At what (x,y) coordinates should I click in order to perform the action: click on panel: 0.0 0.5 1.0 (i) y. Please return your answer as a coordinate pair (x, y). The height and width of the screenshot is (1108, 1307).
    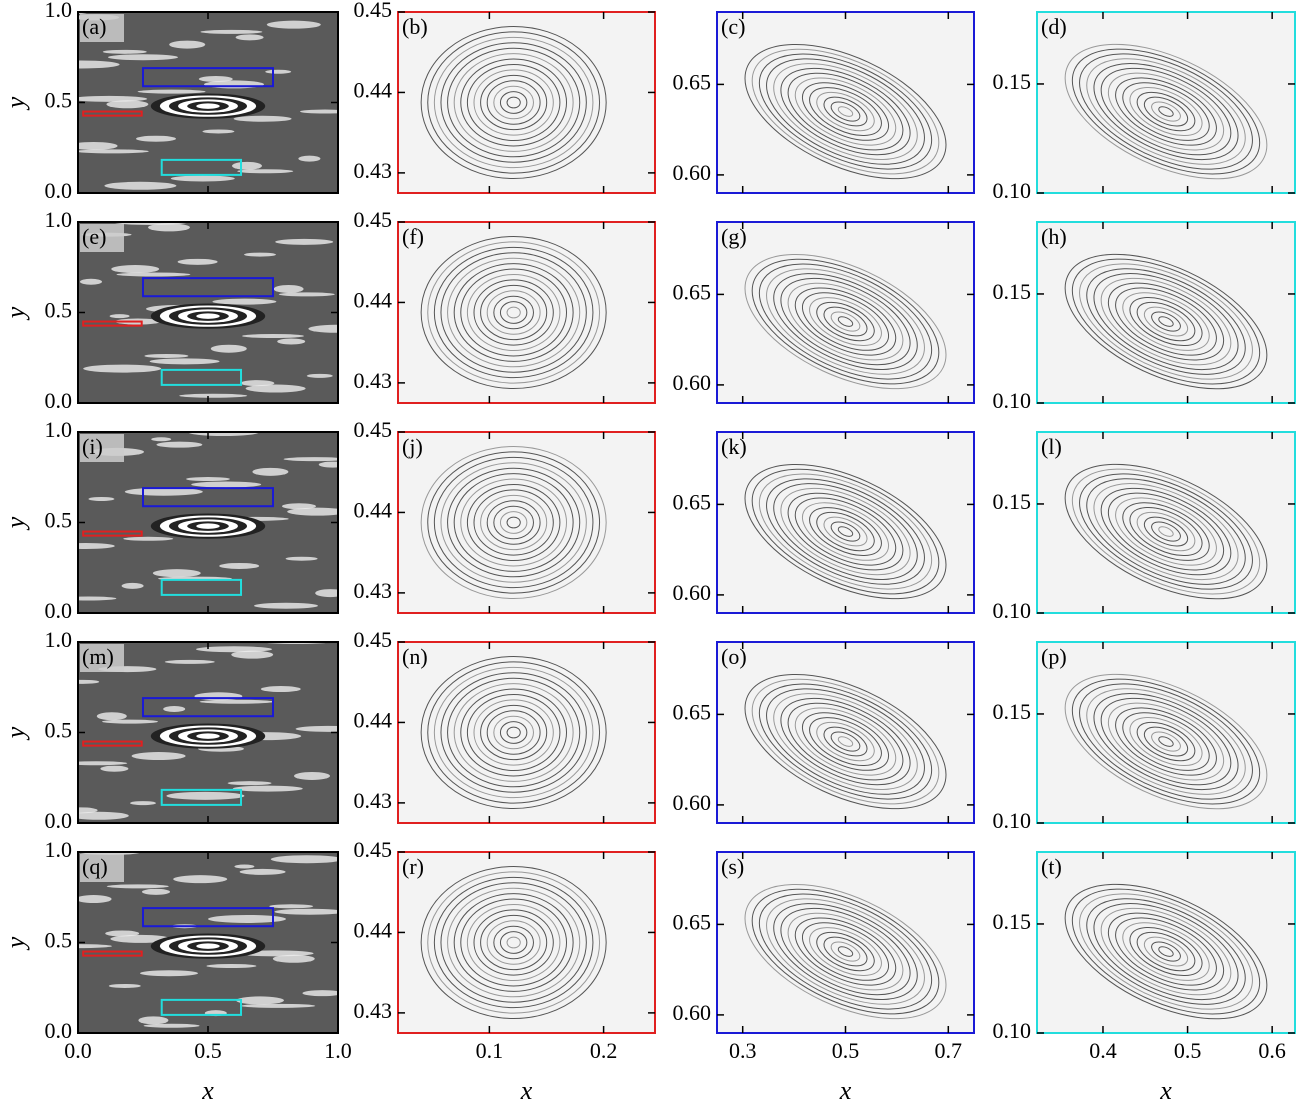
    Looking at the image, I should click on (170, 520).